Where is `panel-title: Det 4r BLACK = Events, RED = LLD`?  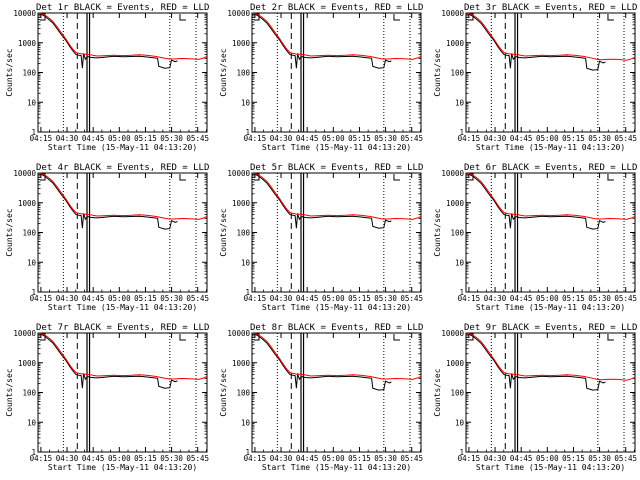
panel-title: Det 4r BLACK = Events, RED = LLD is located at coordinates (122, 168).